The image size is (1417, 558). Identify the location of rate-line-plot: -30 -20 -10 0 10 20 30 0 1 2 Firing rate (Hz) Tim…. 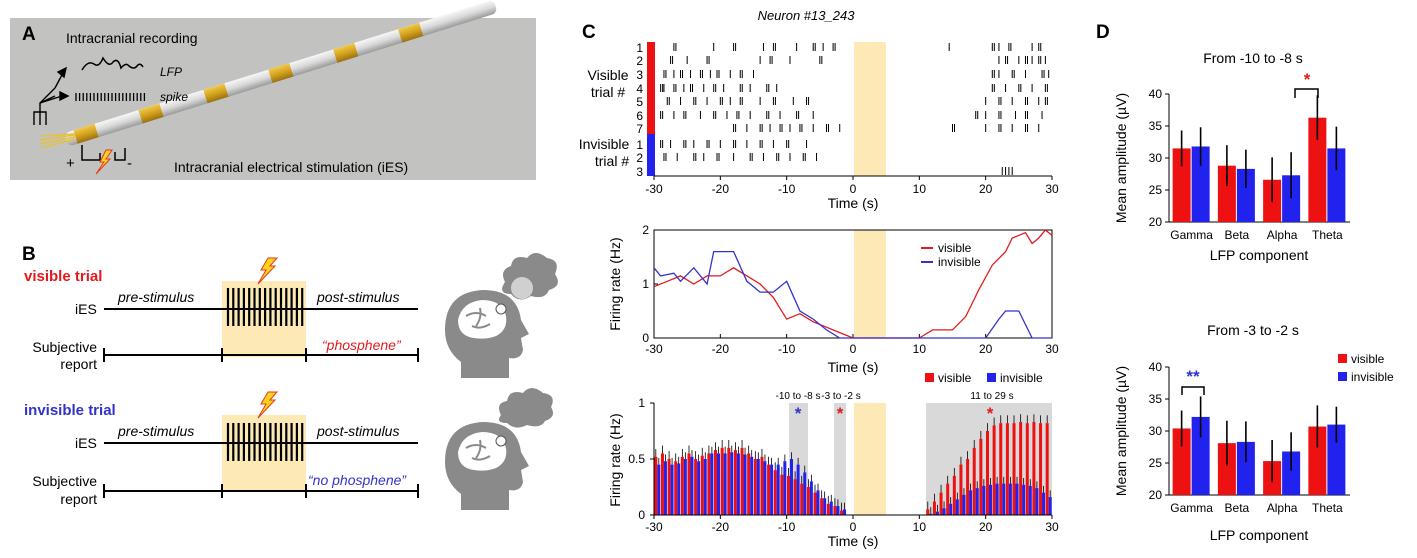
(833, 299).